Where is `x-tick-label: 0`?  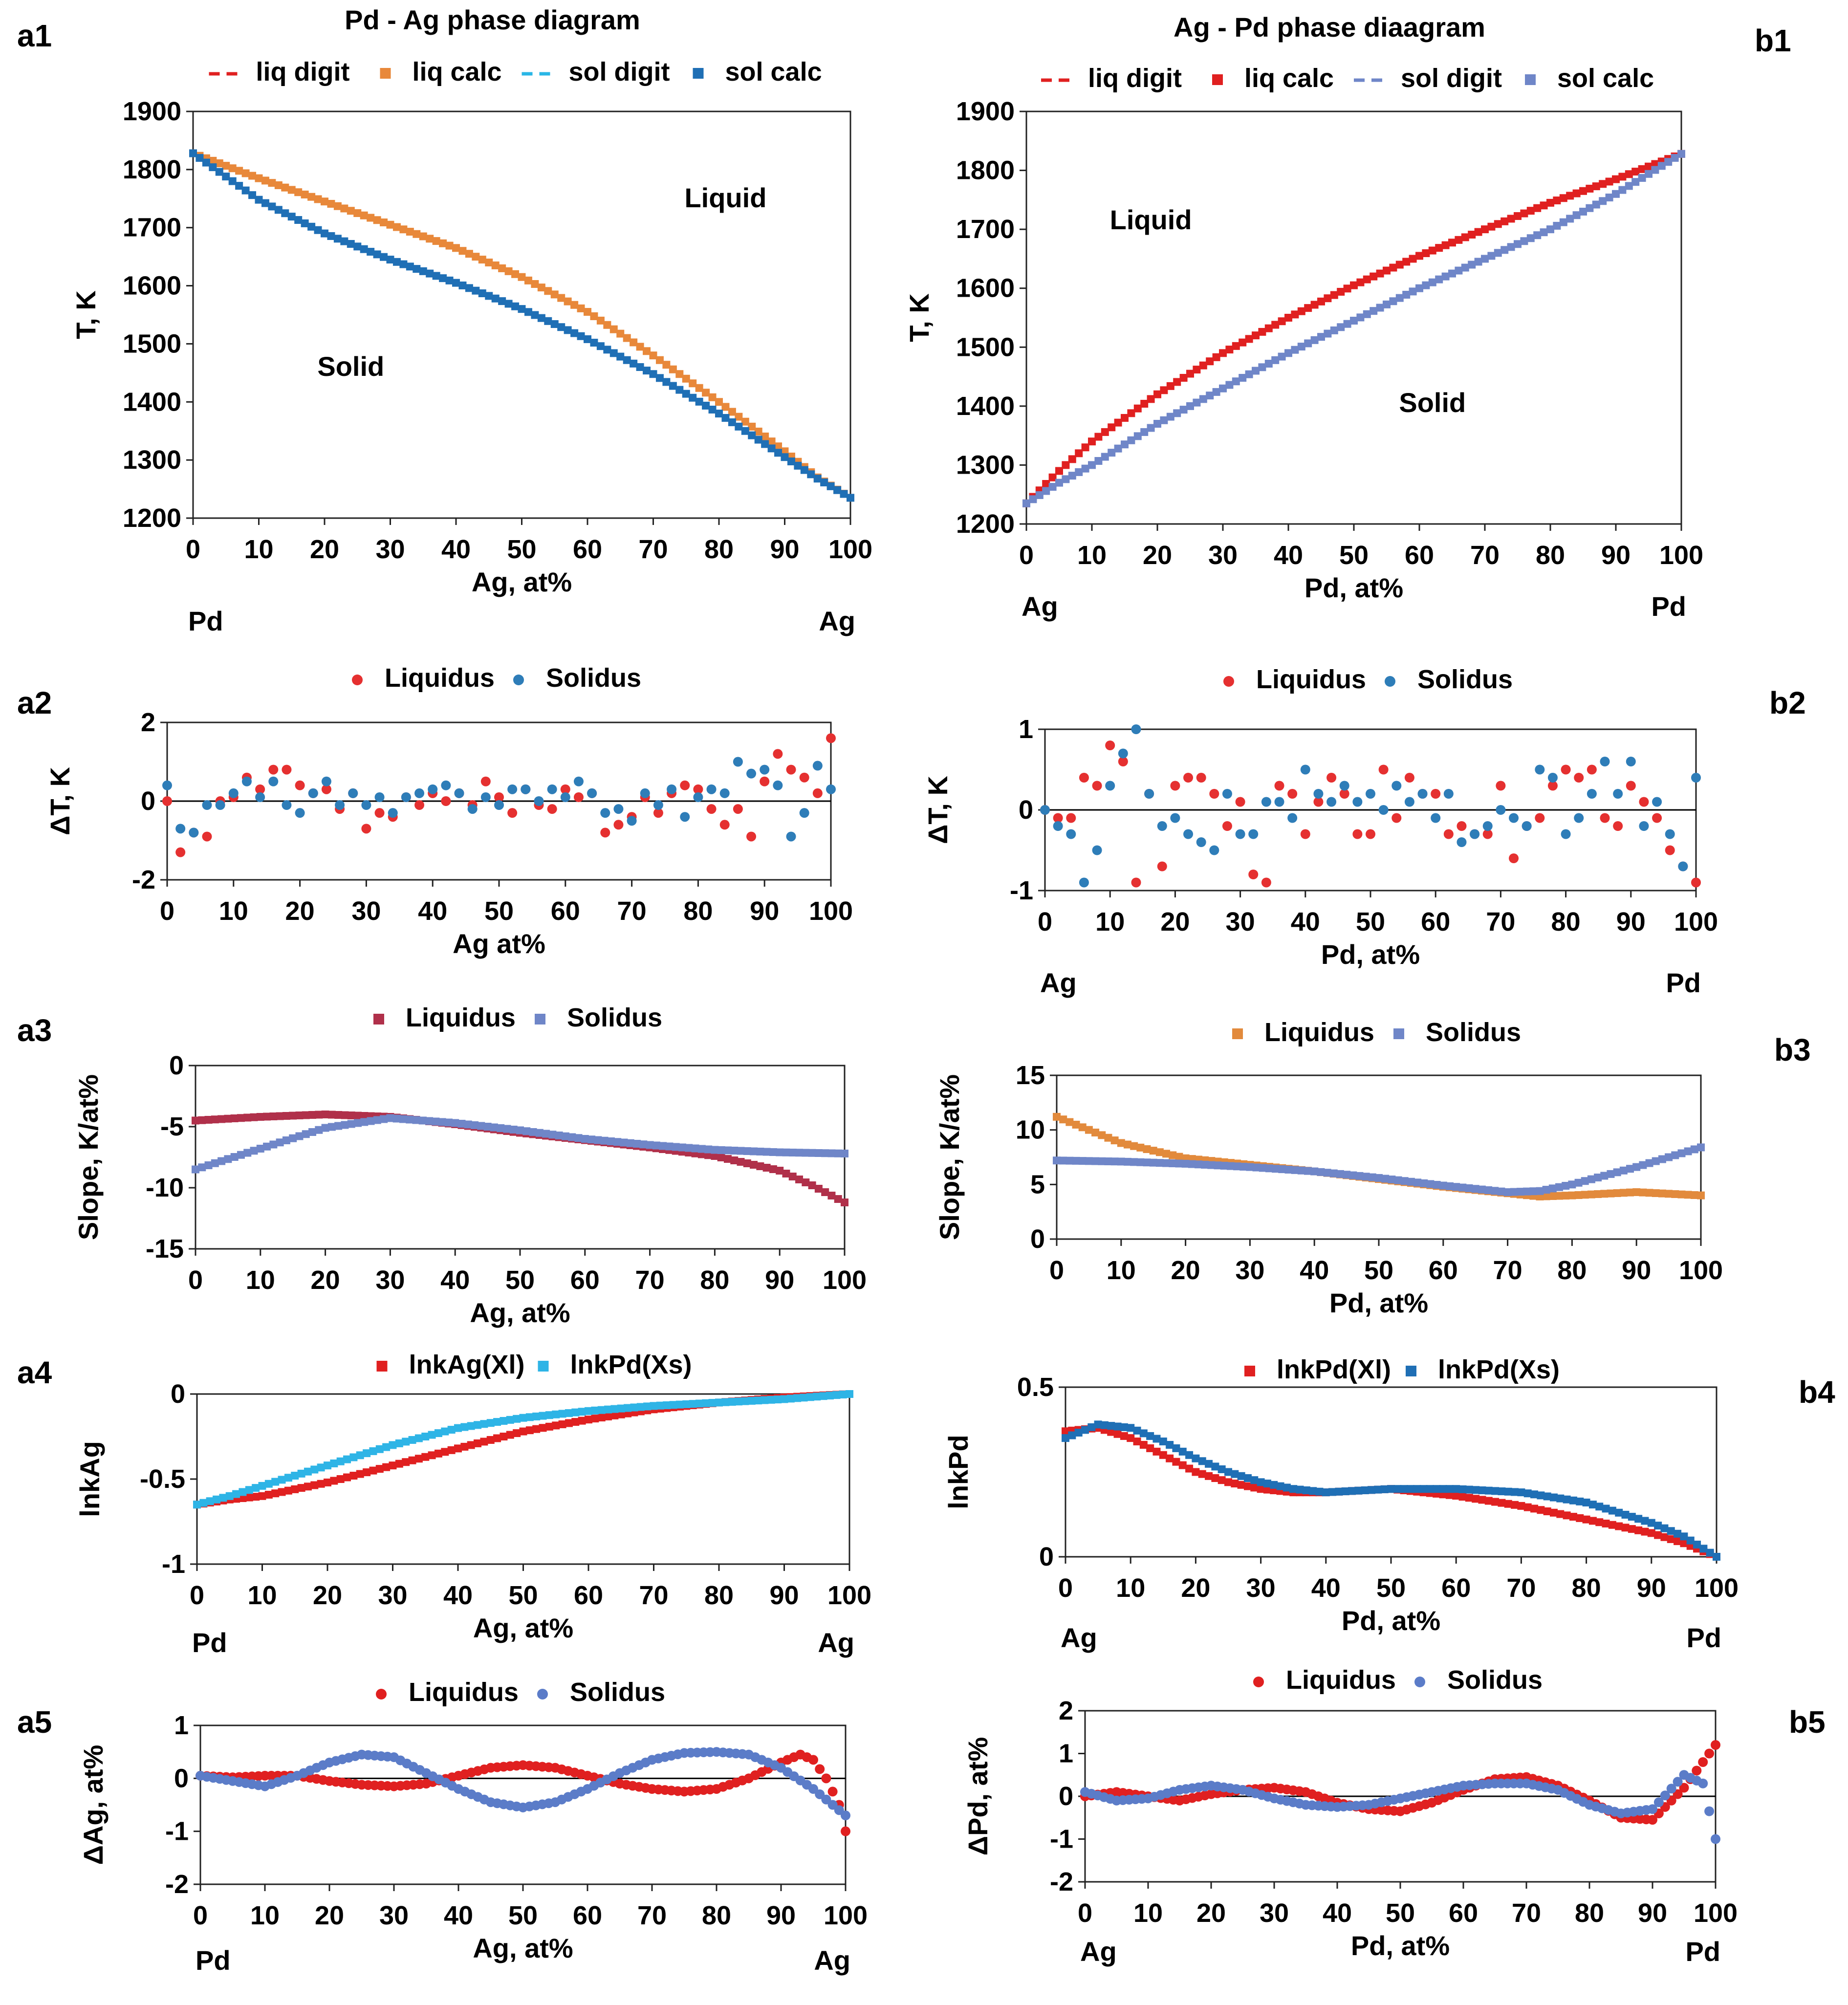
x-tick-label: 0 is located at coordinates (1056, 1270).